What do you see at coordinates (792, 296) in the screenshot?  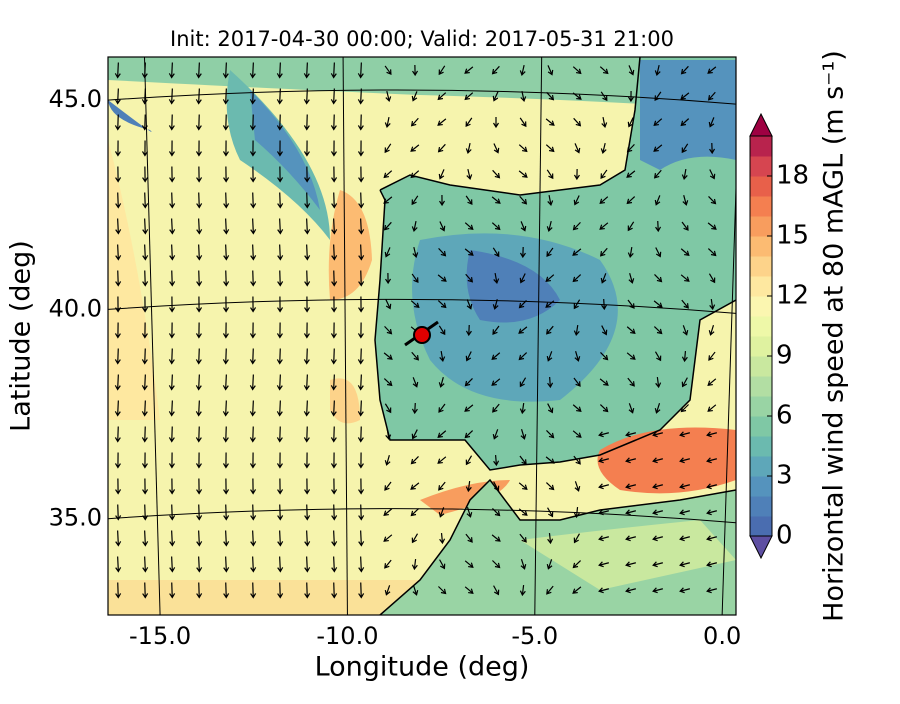 I see `colorbar-tick-label: 12` at bounding box center [792, 296].